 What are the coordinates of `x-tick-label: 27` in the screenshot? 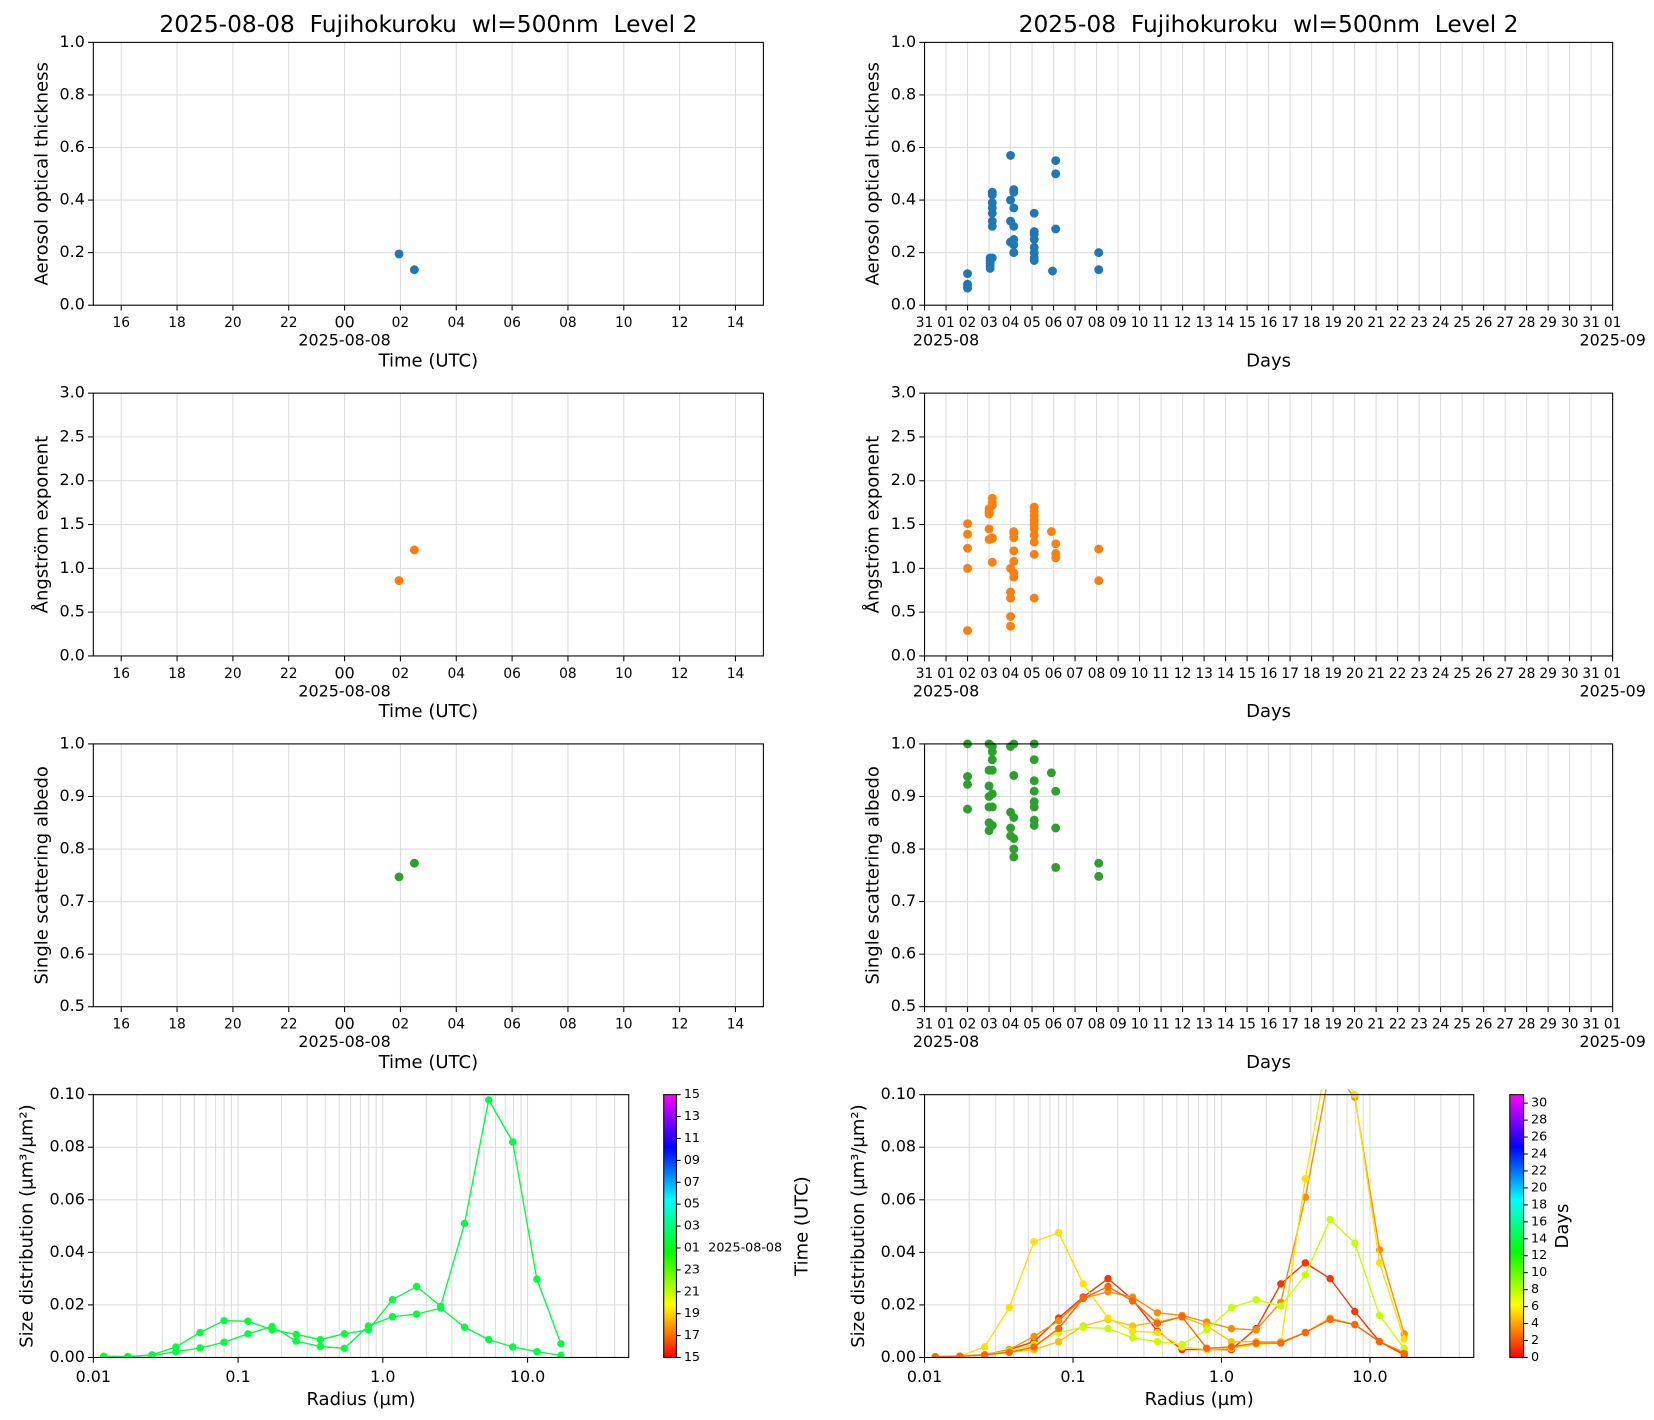 It's located at (1505, 323).